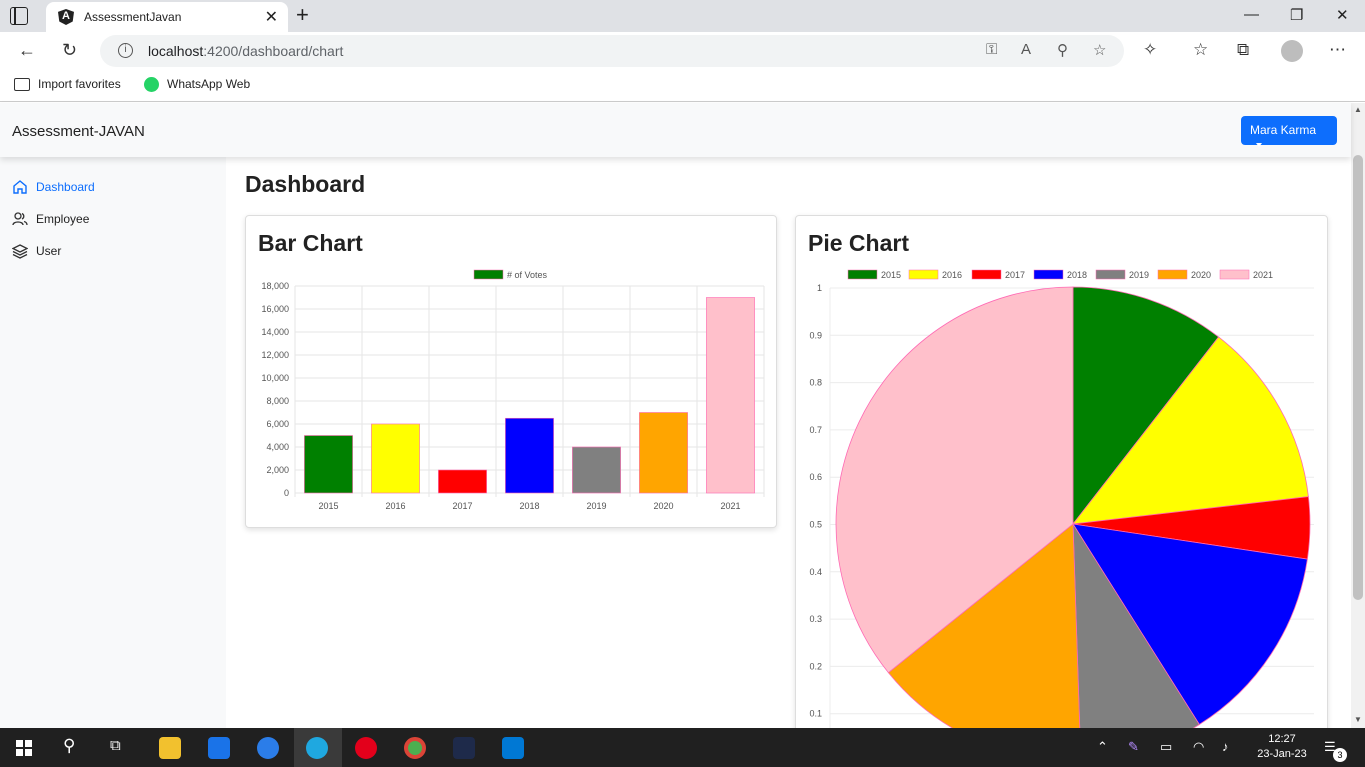 The width and height of the screenshot is (1365, 767). What do you see at coordinates (317, 748) in the screenshot?
I see `edge-icon` at bounding box center [317, 748].